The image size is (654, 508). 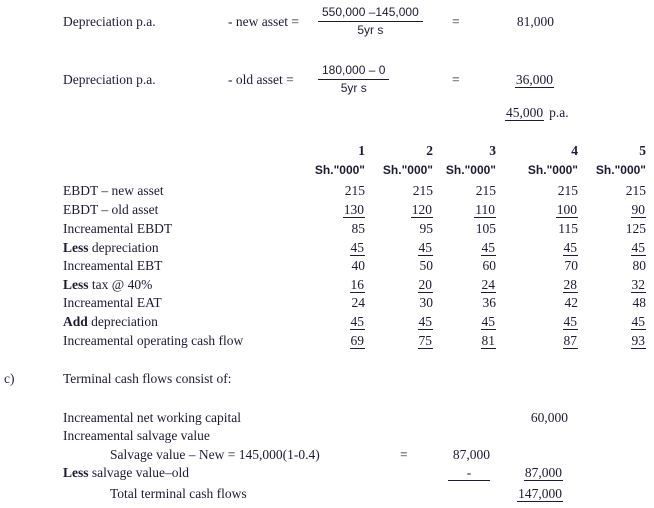 What do you see at coordinates (638, 285) in the screenshot?
I see `cell-value: 32` at bounding box center [638, 285].